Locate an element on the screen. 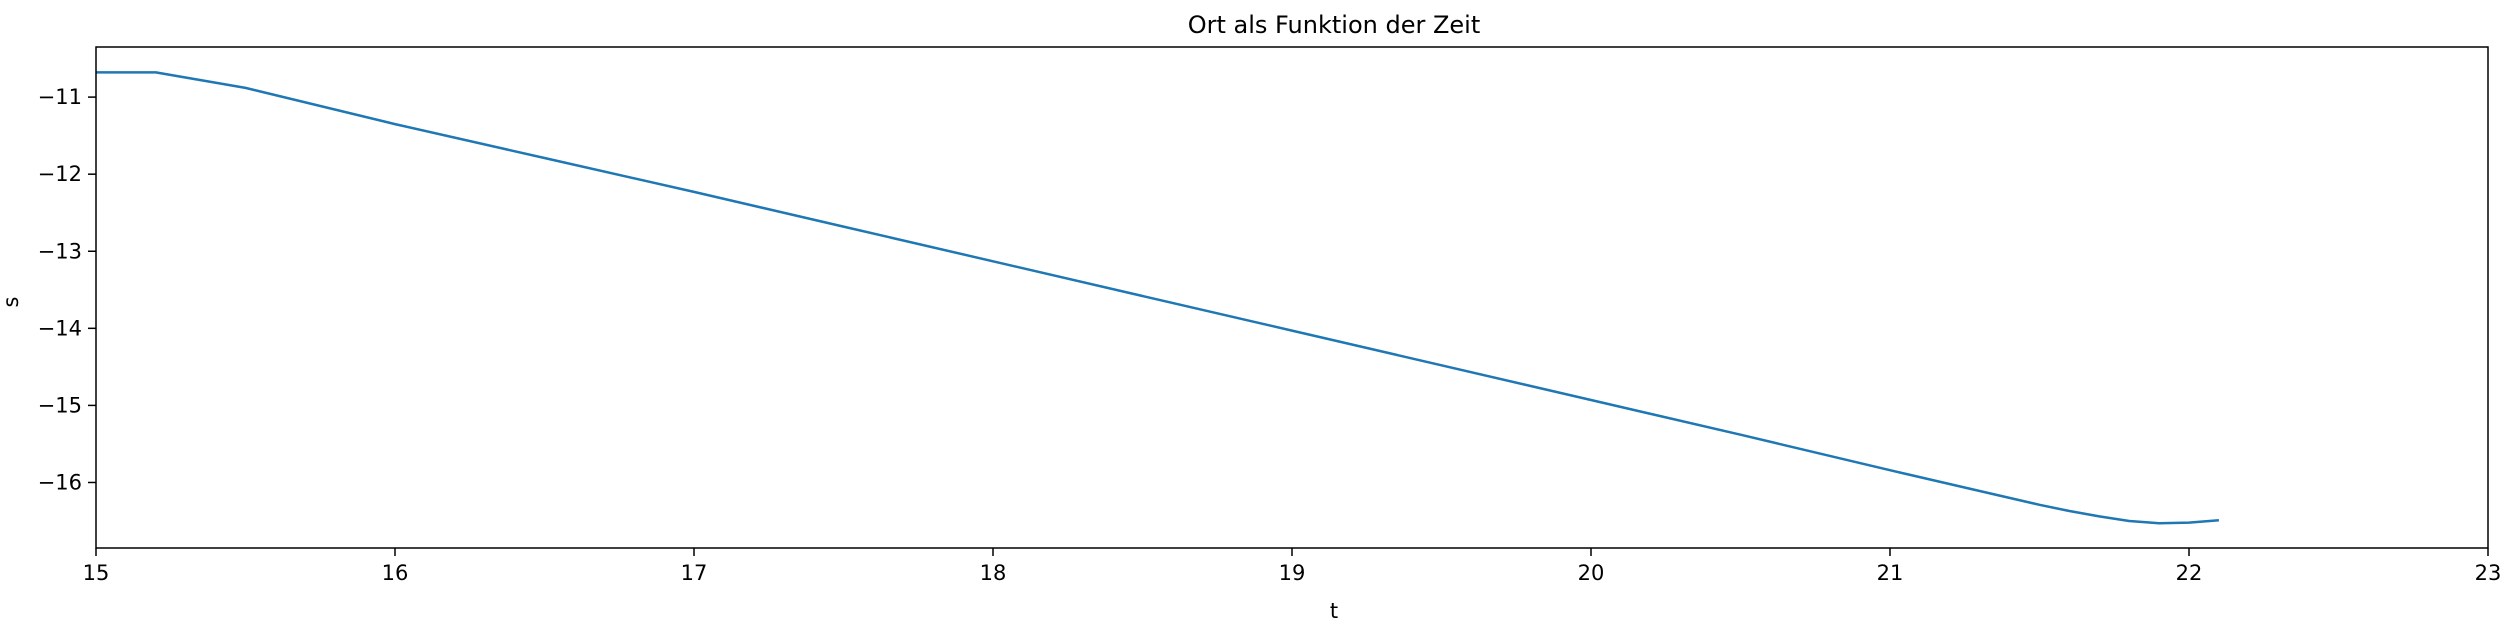 This screenshot has width=2508, height=628. x-axis-label: t is located at coordinates (1334, 611).